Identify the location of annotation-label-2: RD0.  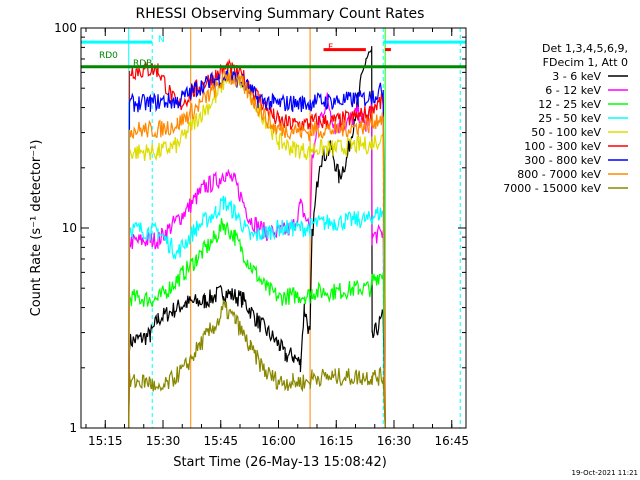
(108, 56).